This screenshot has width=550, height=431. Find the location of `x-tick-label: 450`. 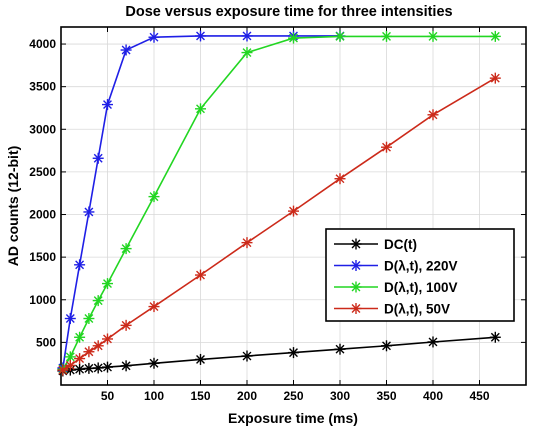

x-tick-label: 450 is located at coordinates (479, 396).